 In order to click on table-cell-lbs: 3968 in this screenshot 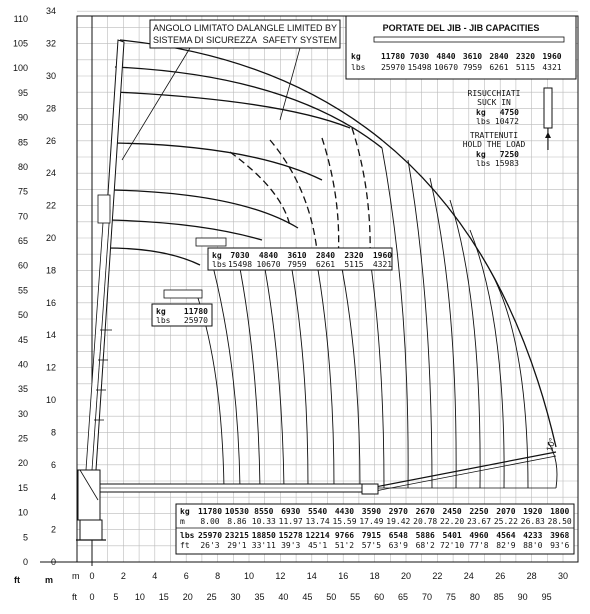, I will do `click(559, 535)`.